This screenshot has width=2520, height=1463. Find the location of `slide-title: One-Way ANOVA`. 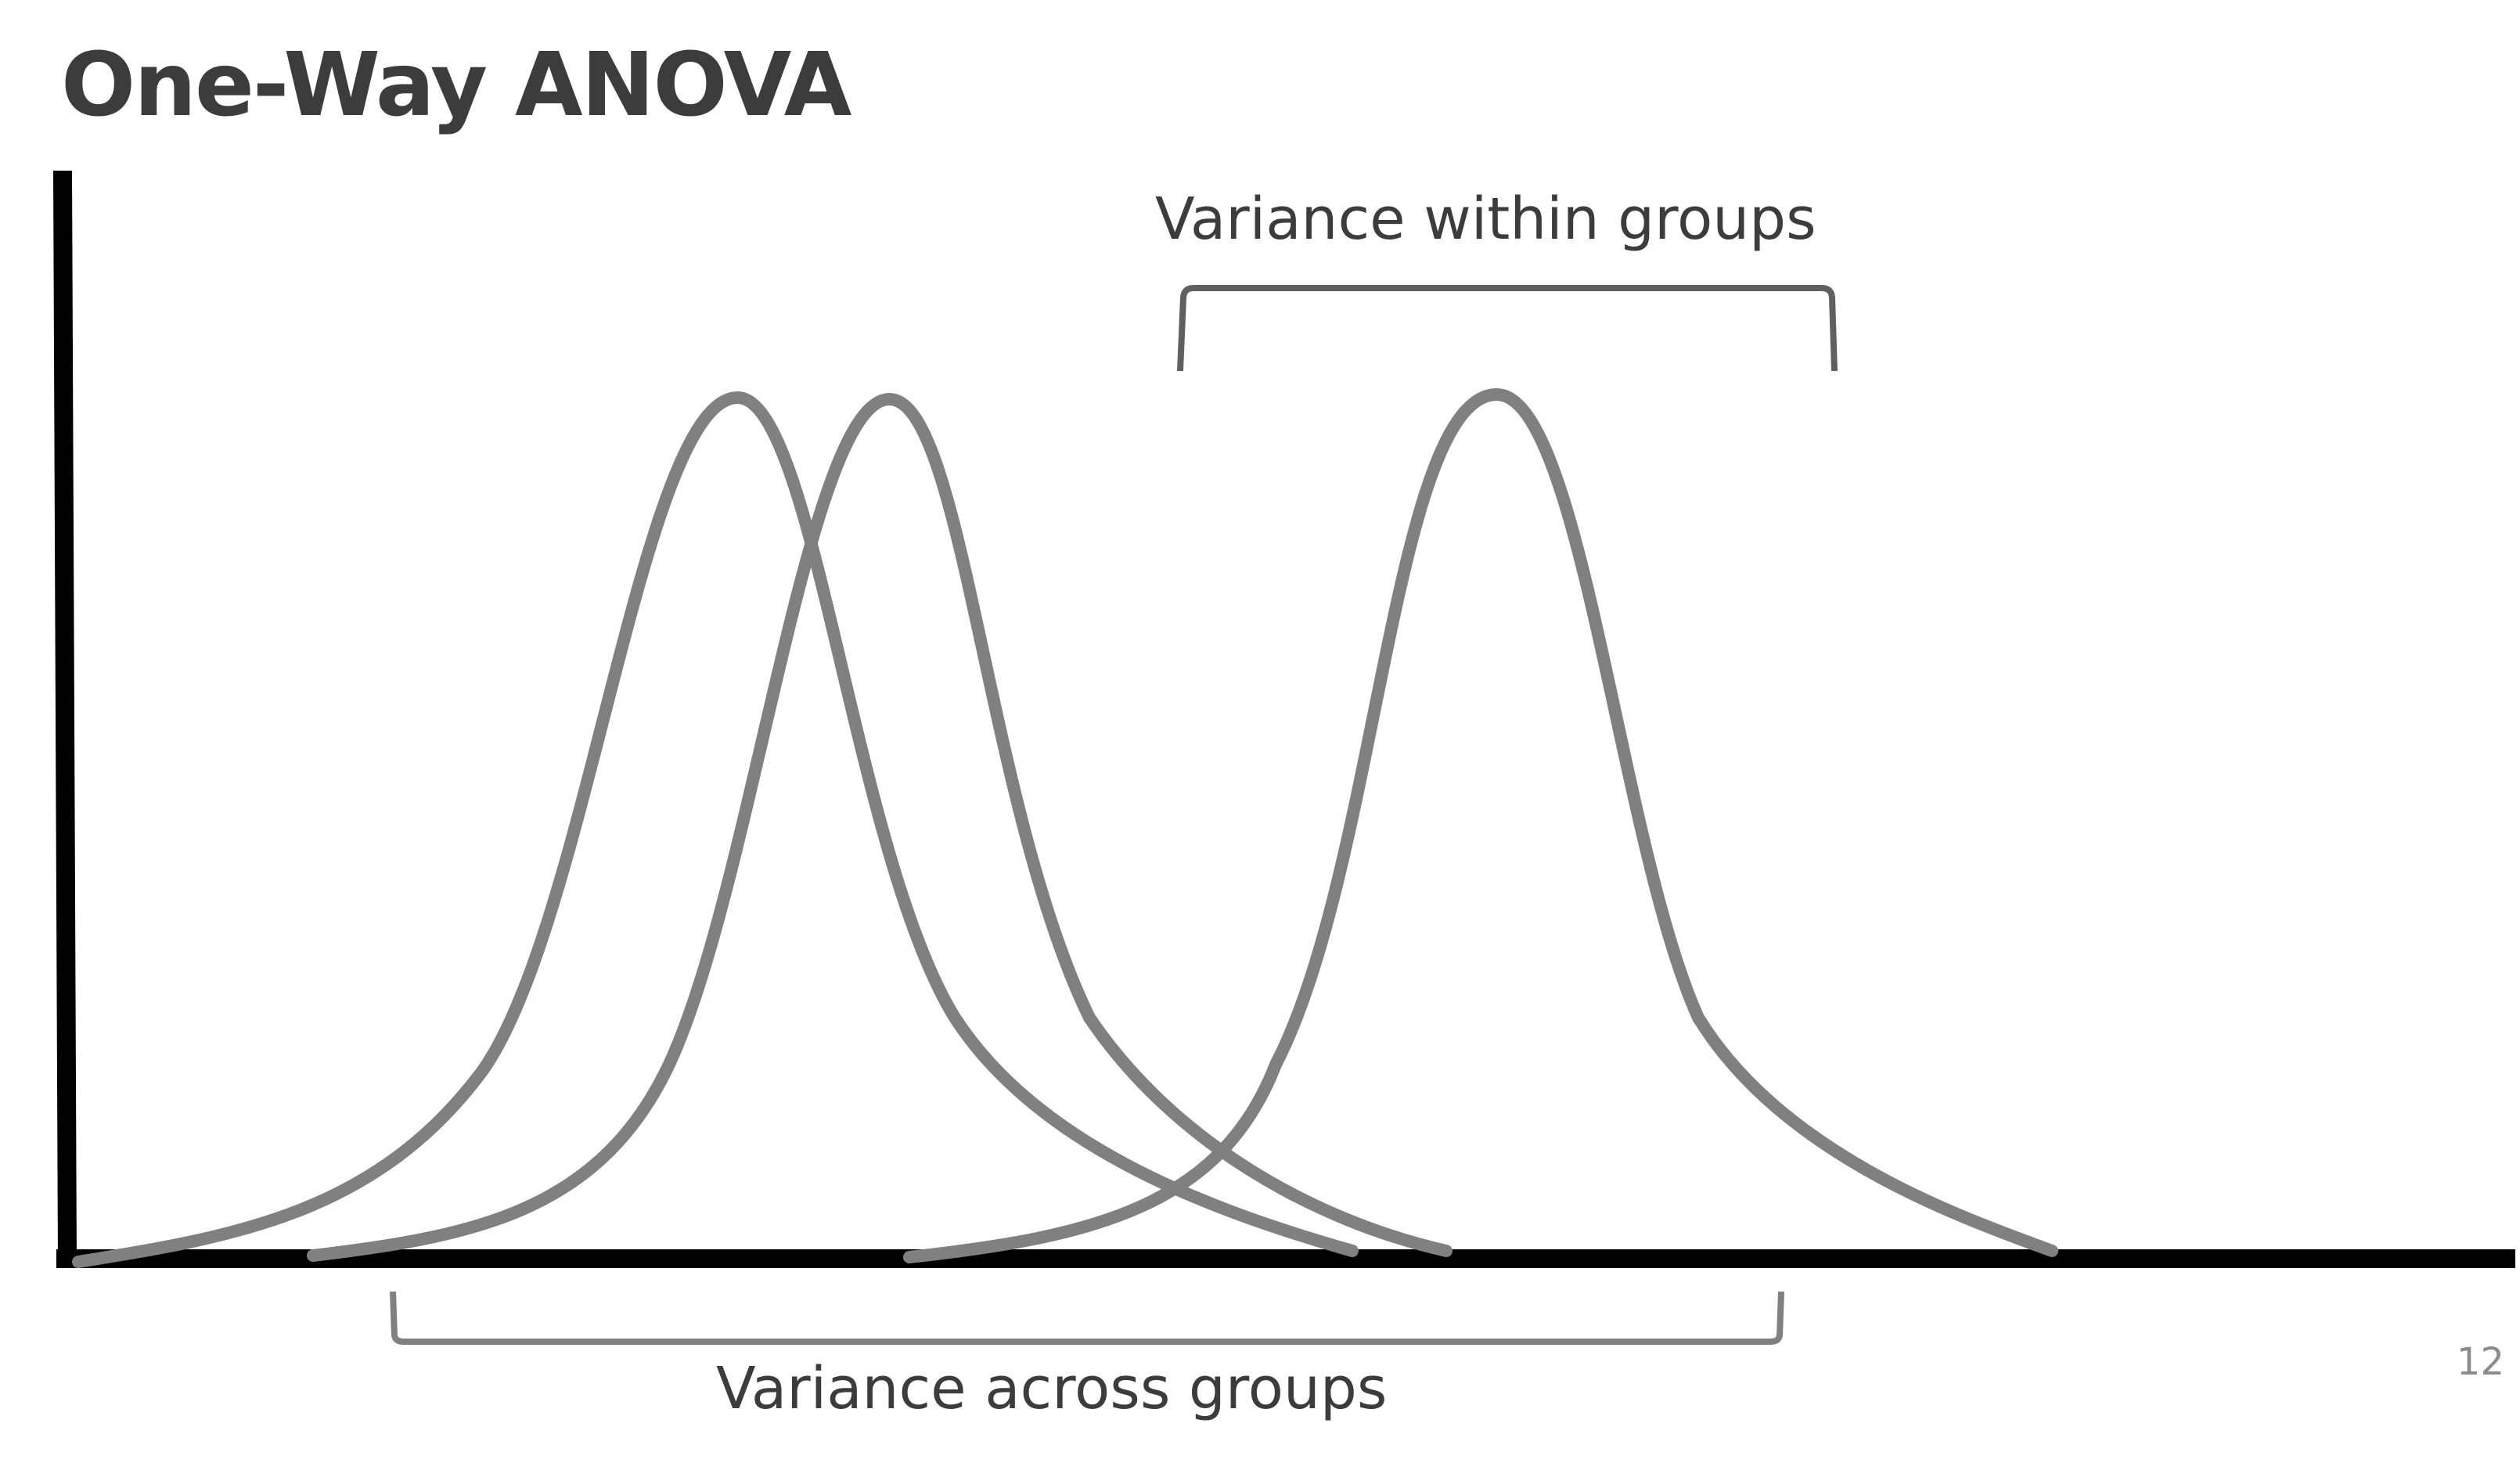

slide-title: One-Way ANOVA is located at coordinates (456, 85).